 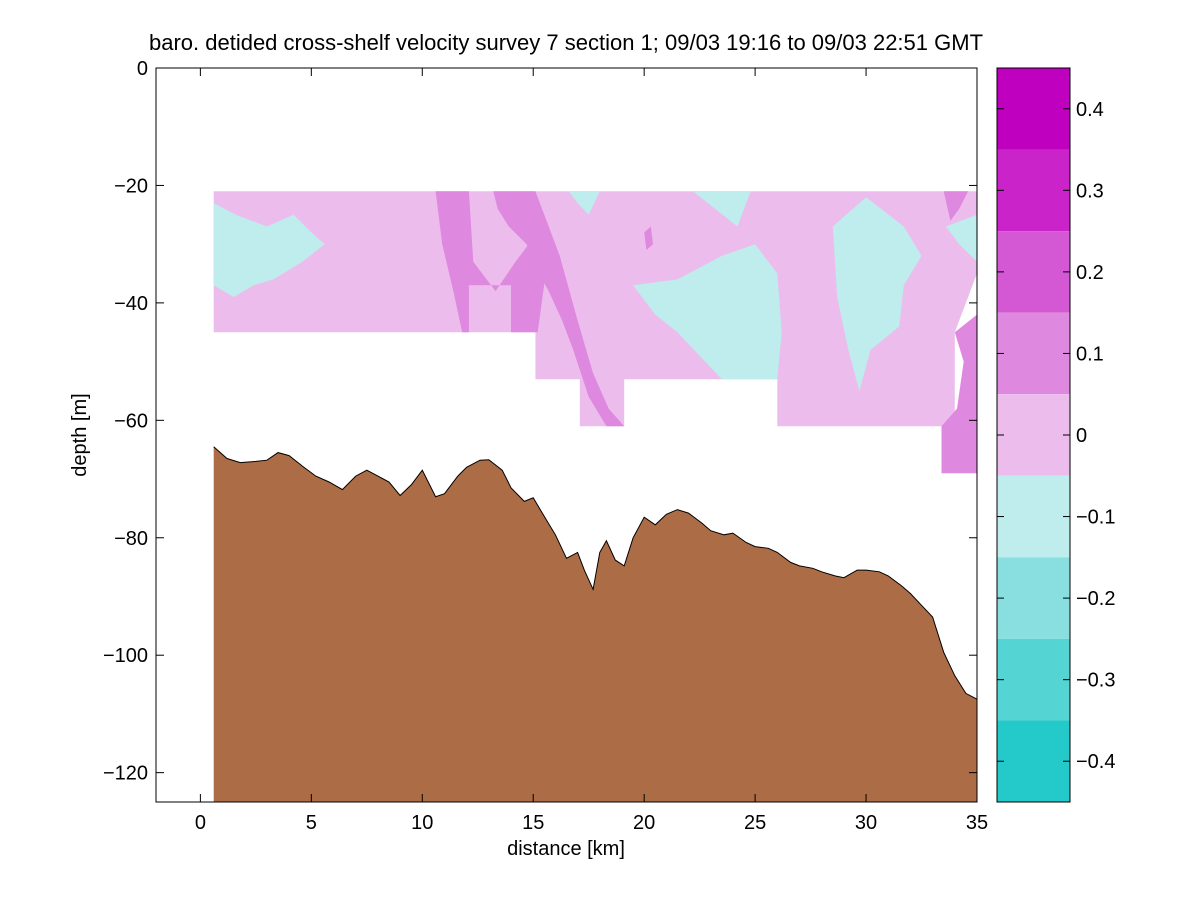 I want to click on y-tick-label: 0, so click(x=142, y=69).